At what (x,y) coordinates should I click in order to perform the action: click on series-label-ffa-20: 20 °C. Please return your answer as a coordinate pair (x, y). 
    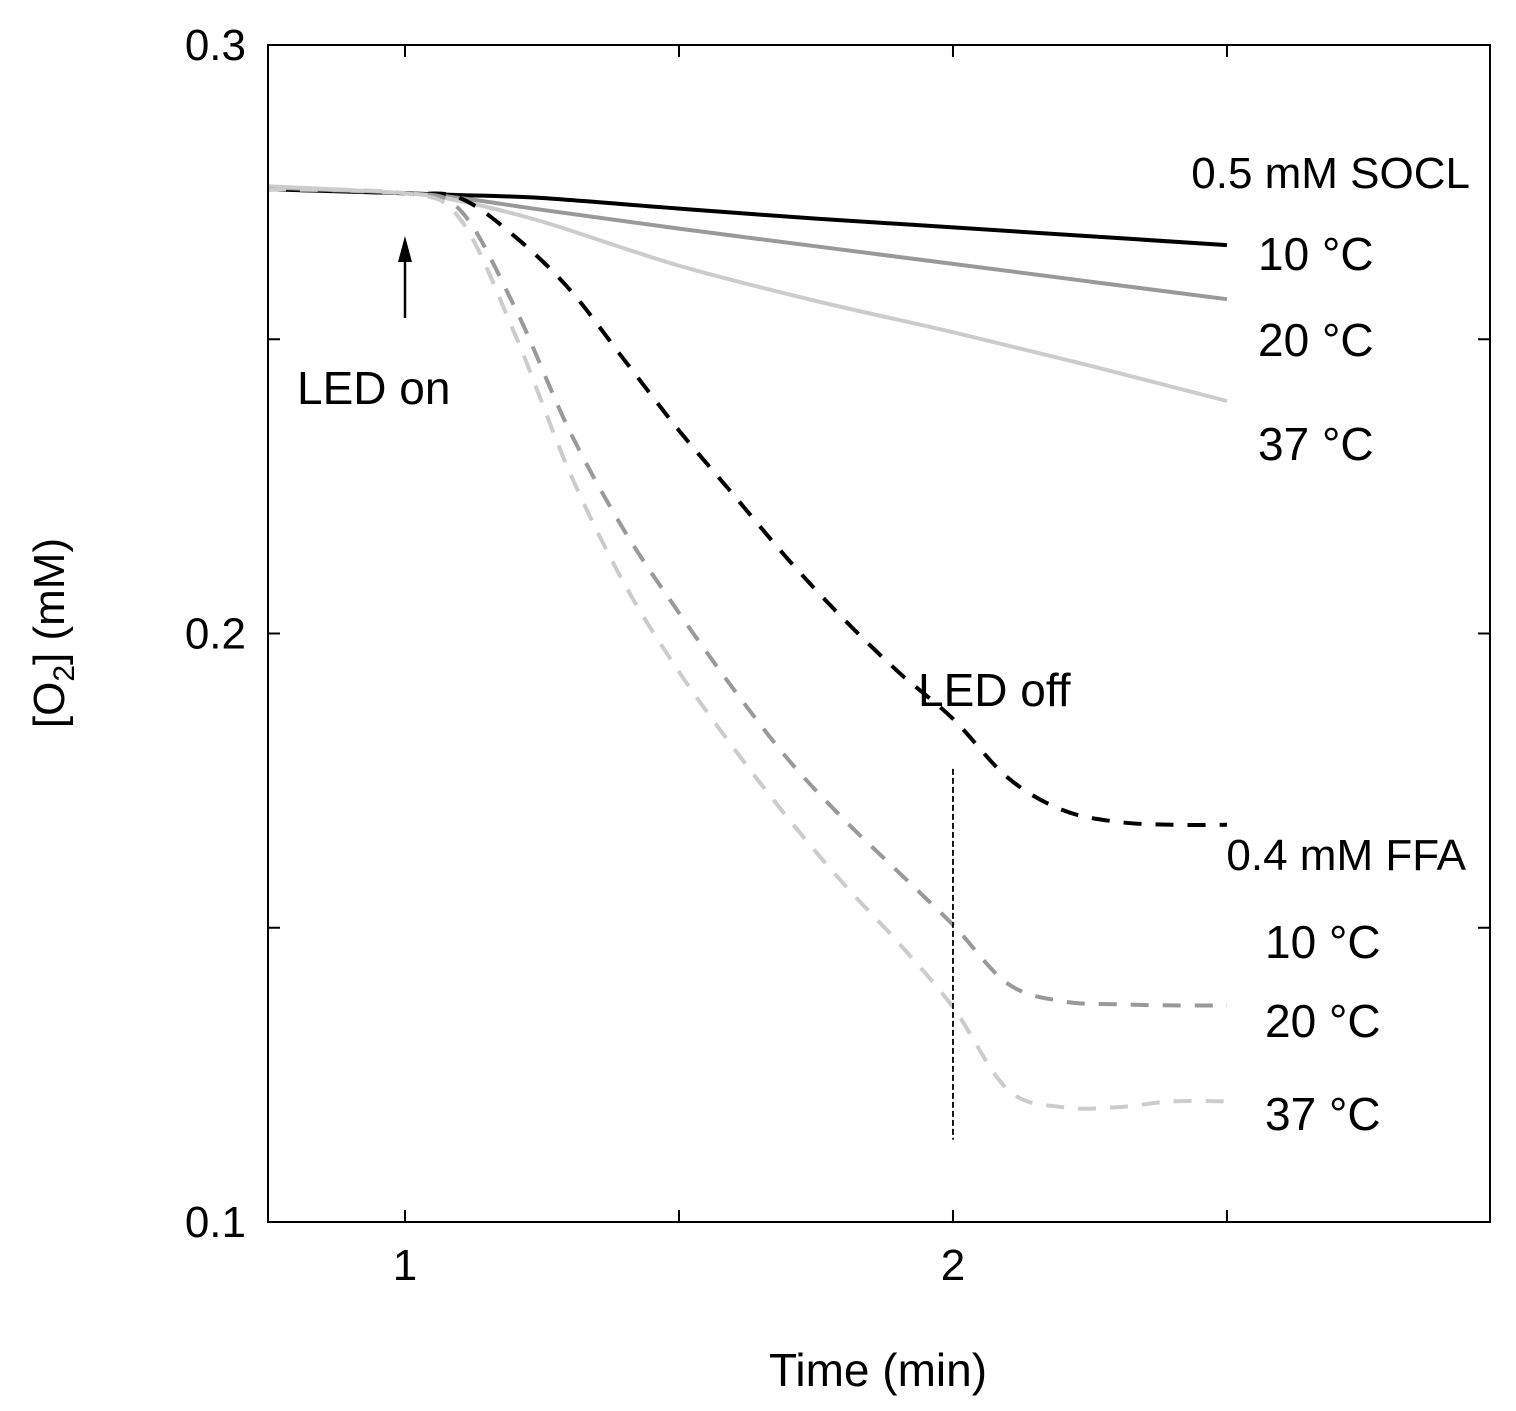
    Looking at the image, I should click on (1323, 1021).